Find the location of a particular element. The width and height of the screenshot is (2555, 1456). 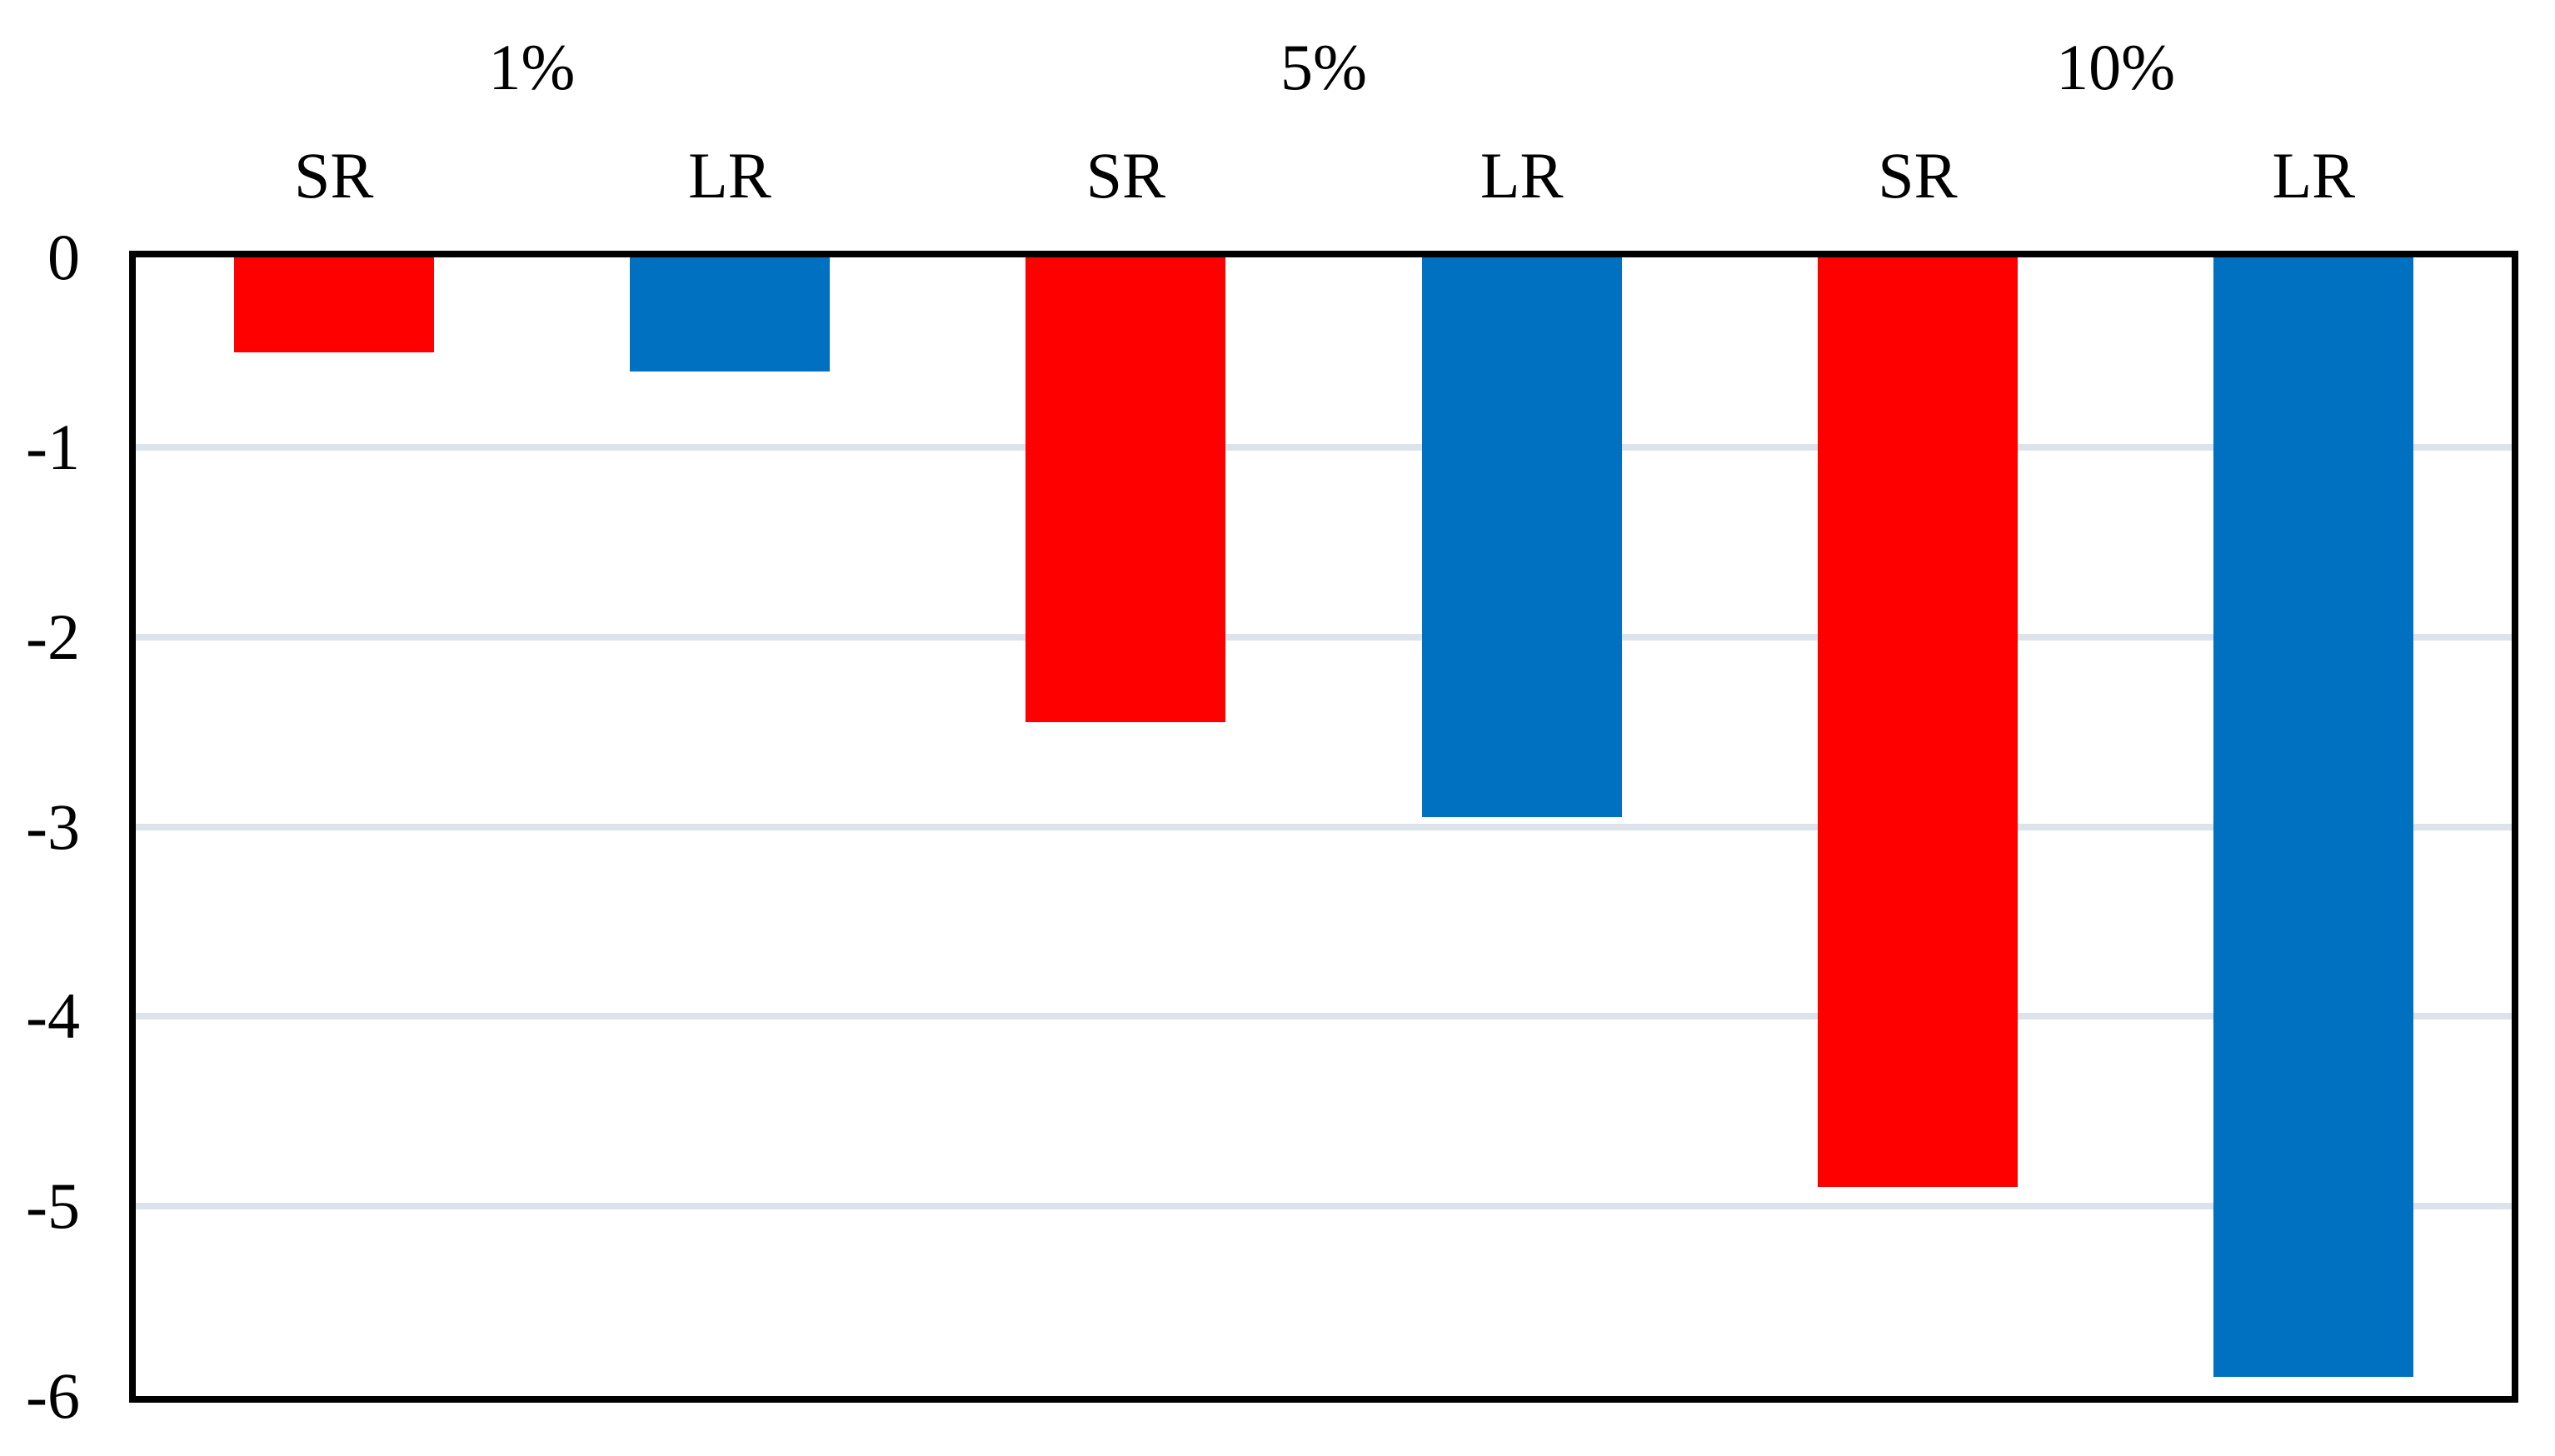

bar-1pct-lr is located at coordinates (730, 314).